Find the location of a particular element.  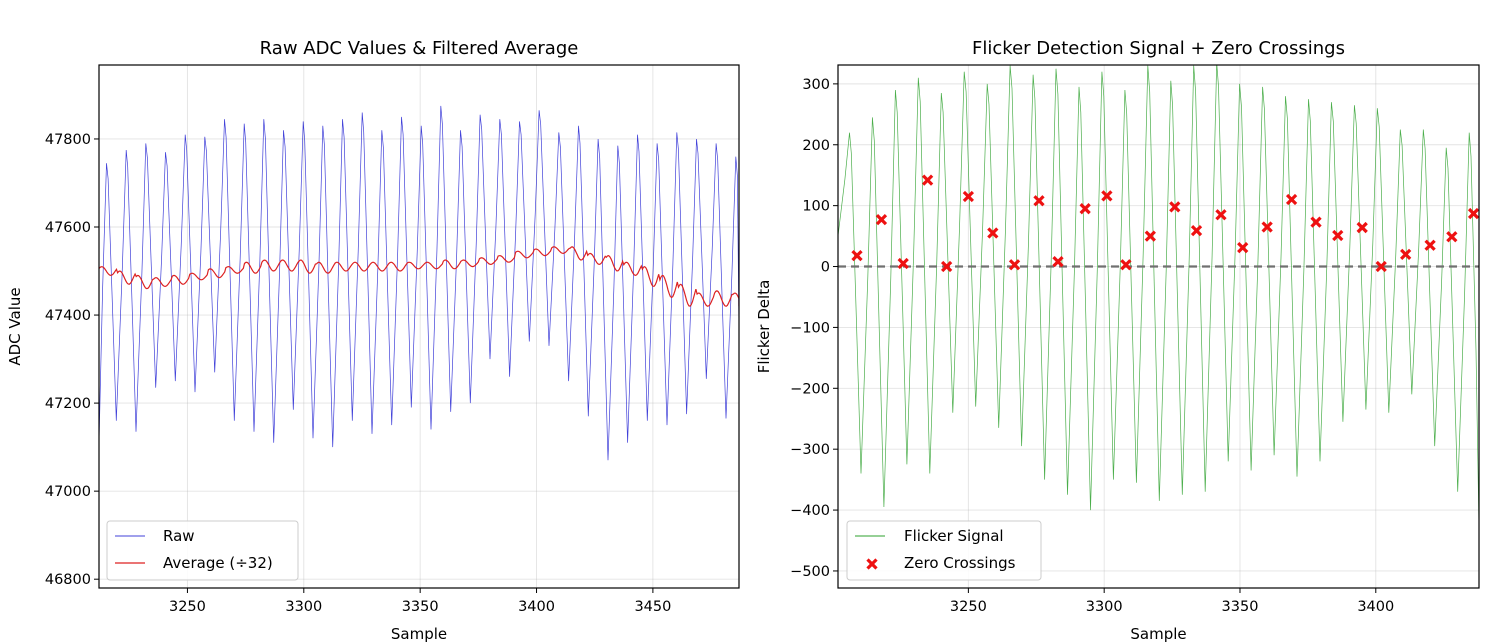

y-tick-label: −400 is located at coordinates (810, 511).